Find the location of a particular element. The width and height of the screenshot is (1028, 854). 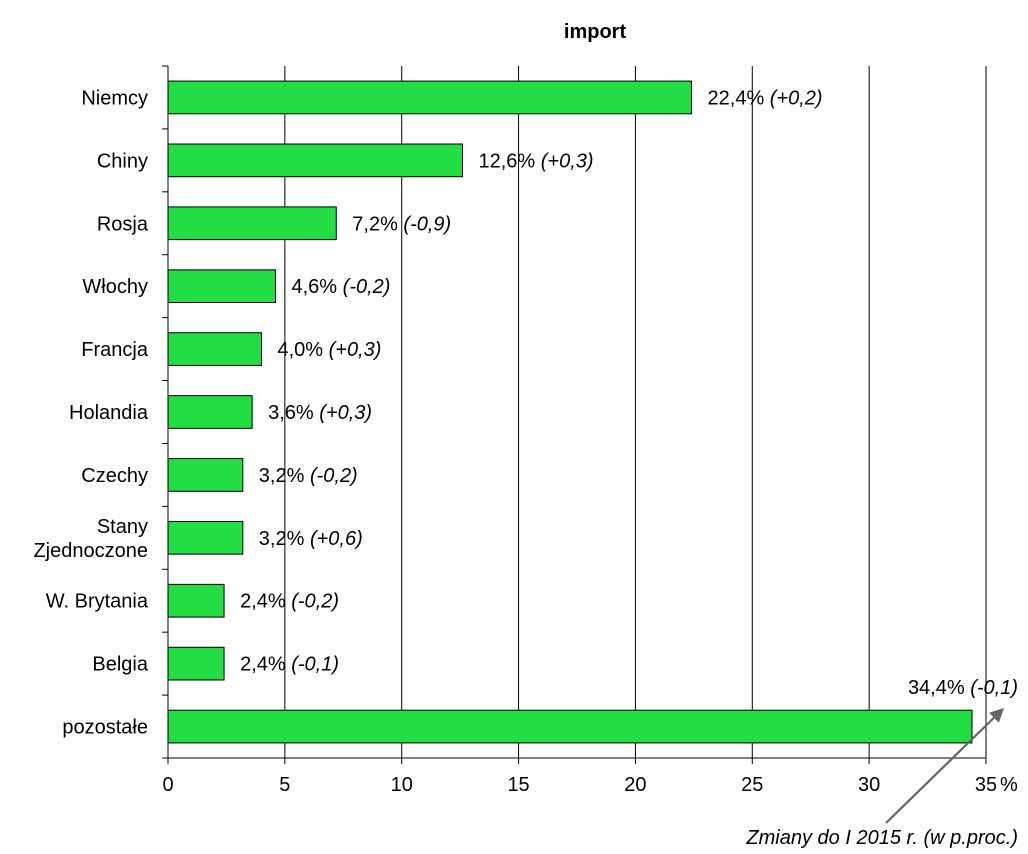

data-label-4: 4,0% (+0,3) is located at coordinates (329, 350).